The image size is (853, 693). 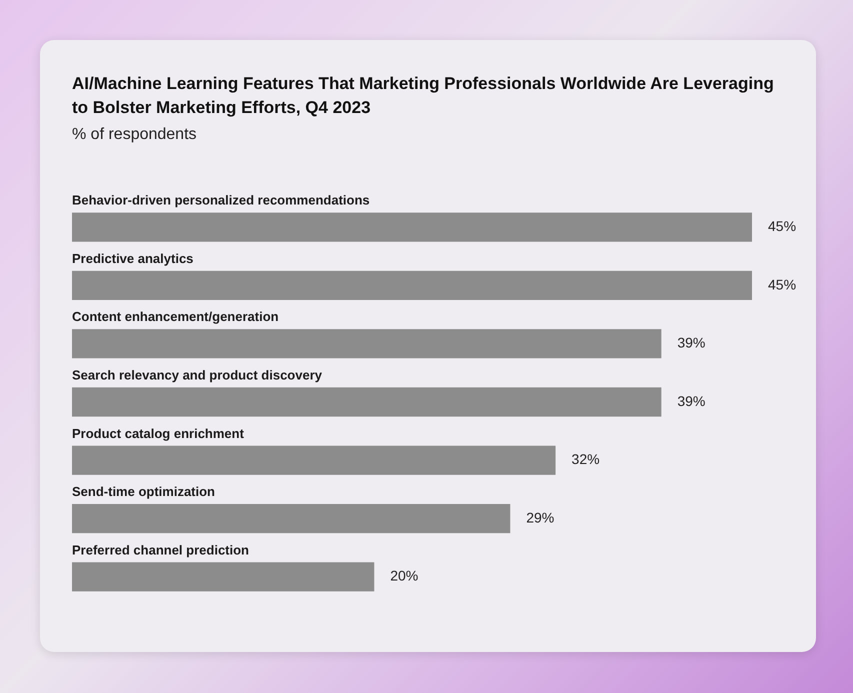 I want to click on y-tick-label: Search relevancy and product discovery, so click(x=197, y=375).